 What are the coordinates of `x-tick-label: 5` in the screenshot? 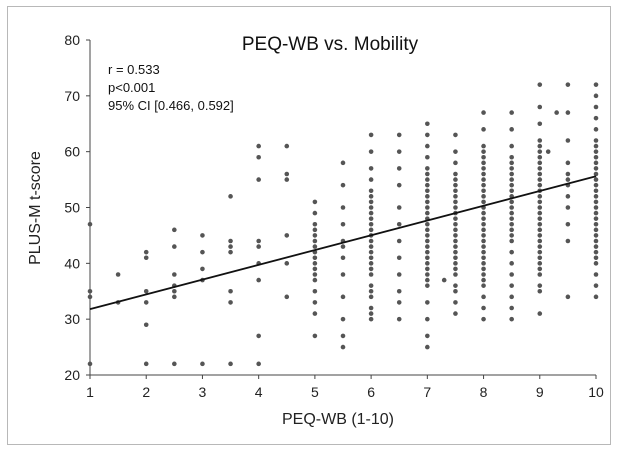 It's located at (315, 392).